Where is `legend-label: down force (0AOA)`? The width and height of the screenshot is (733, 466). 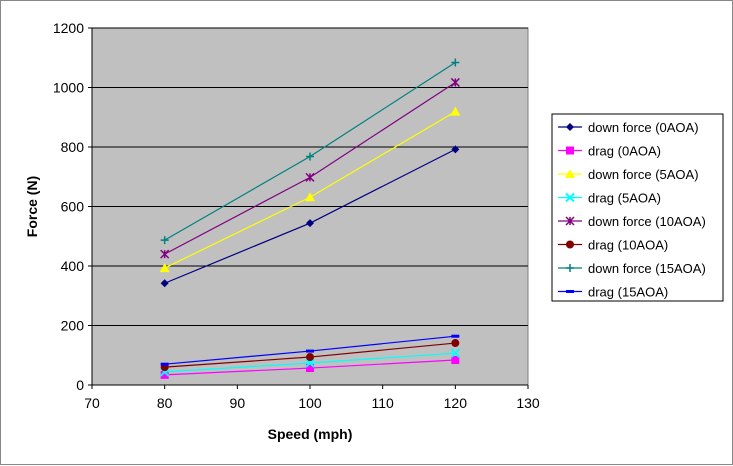 legend-label: down force (0AOA) is located at coordinates (643, 127).